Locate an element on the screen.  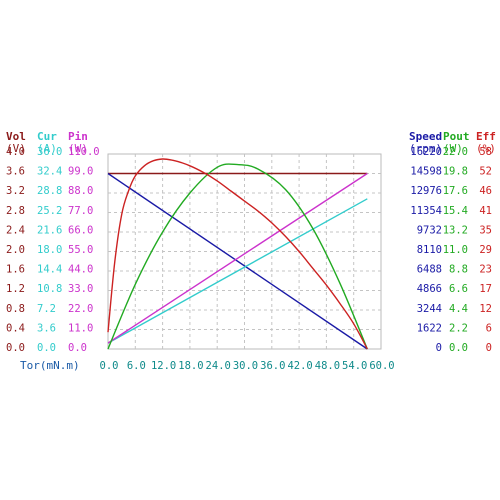
right-tick-label: 2.2 is located at coordinates (458, 328).